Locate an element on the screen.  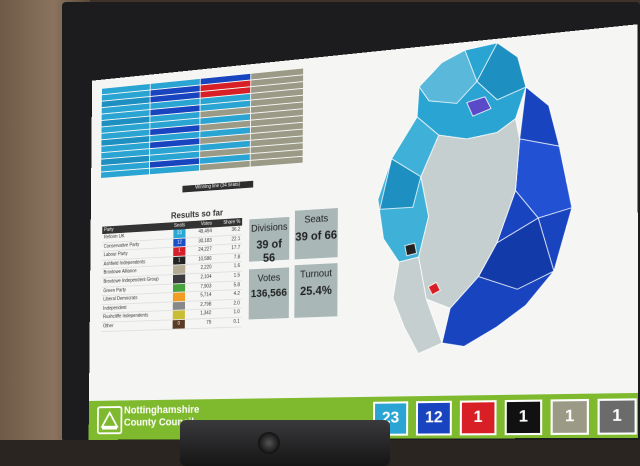
party-share: 7.8 is located at coordinates (227, 258).